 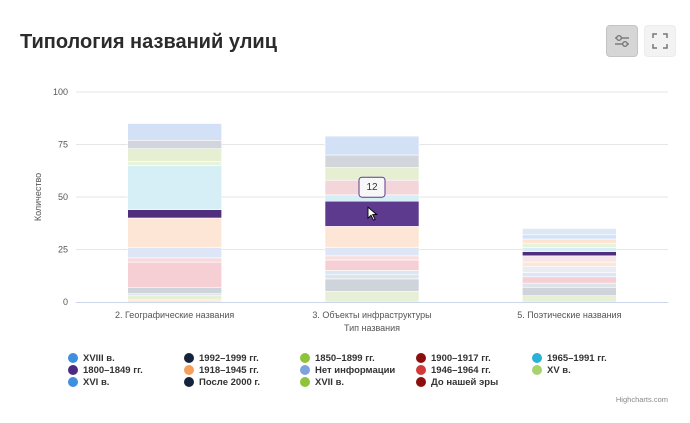 I want to click on y-tick-label: 50, so click(x=63, y=197).